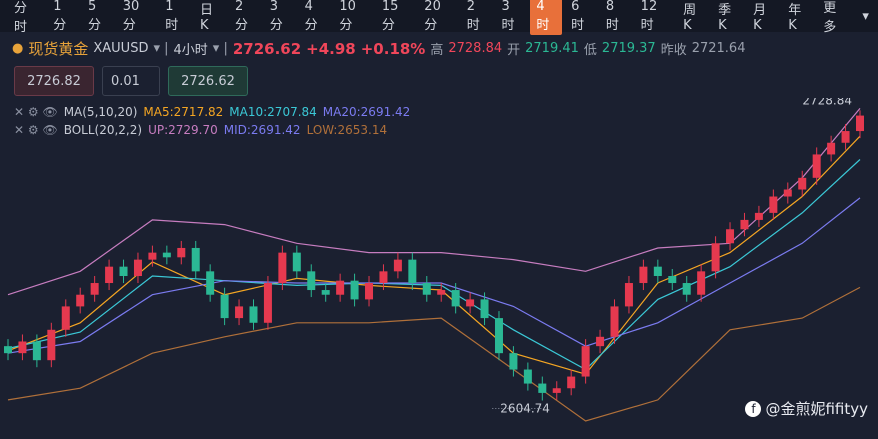 The width and height of the screenshot is (878, 439). I want to click on sell-button: 2726.82, so click(54, 81).